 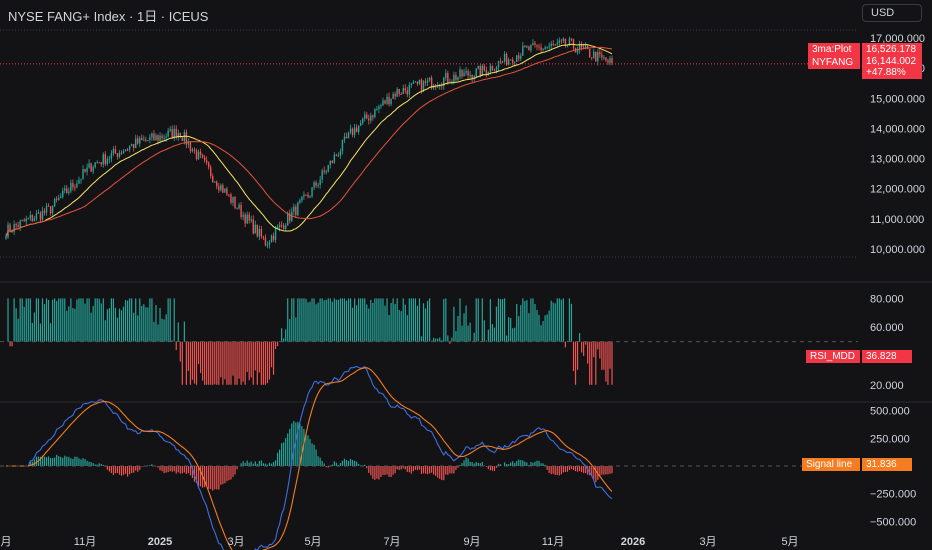 I want to click on price-axis-tick: 10,000.000, so click(x=897, y=250).